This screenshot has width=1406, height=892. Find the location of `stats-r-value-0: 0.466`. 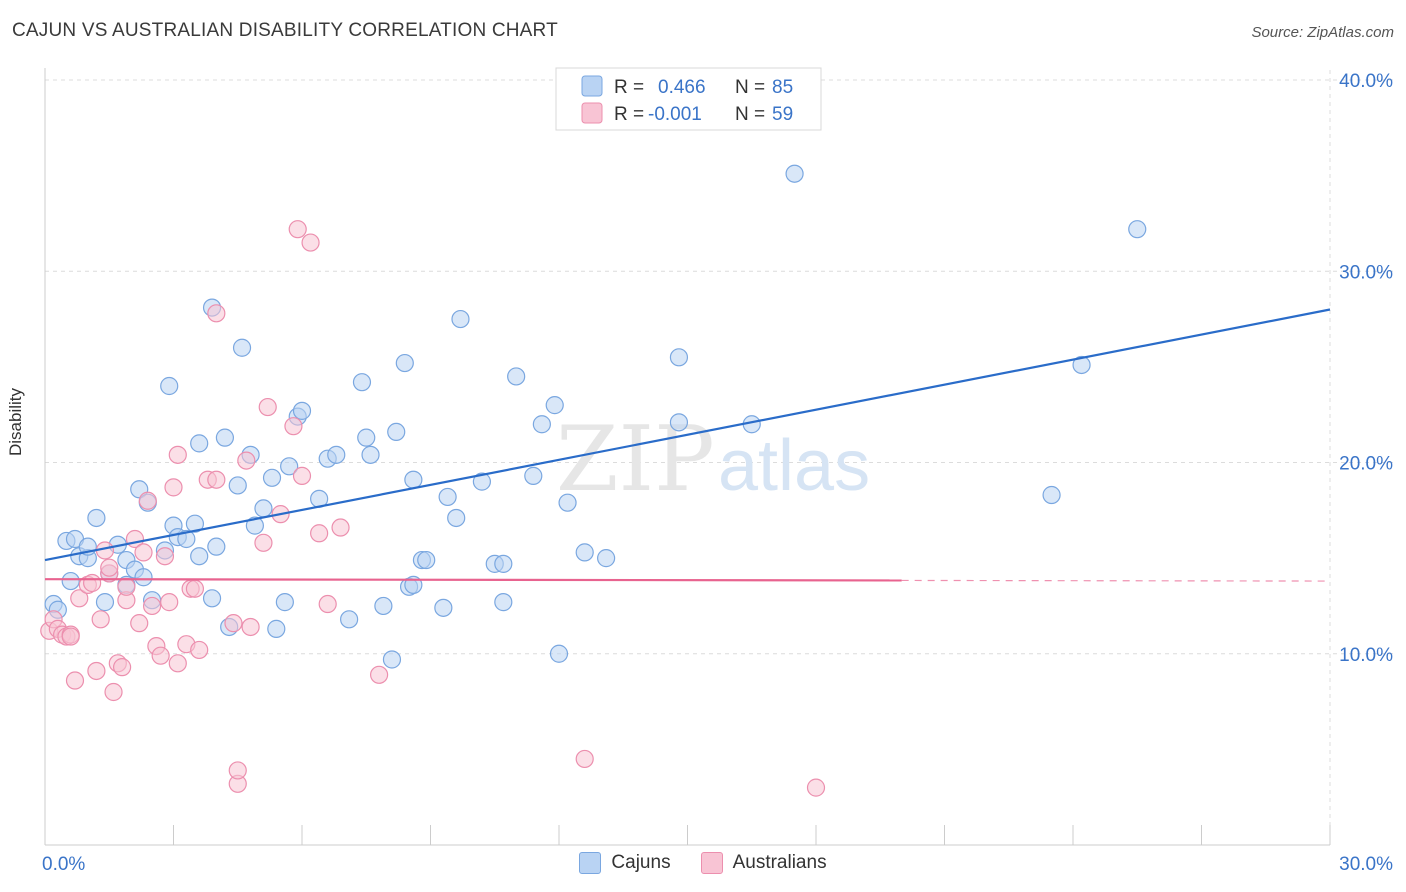

stats-r-value-0: 0.466 is located at coordinates (682, 87).